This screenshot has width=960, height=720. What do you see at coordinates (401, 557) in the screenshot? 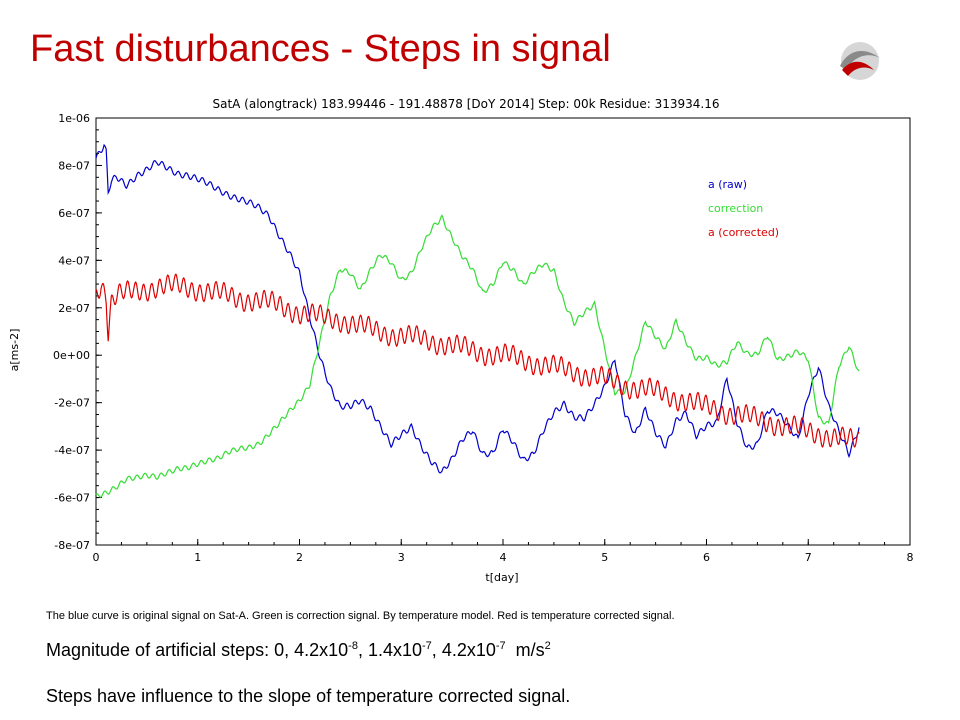
I see `x-tick-label: 3` at bounding box center [401, 557].